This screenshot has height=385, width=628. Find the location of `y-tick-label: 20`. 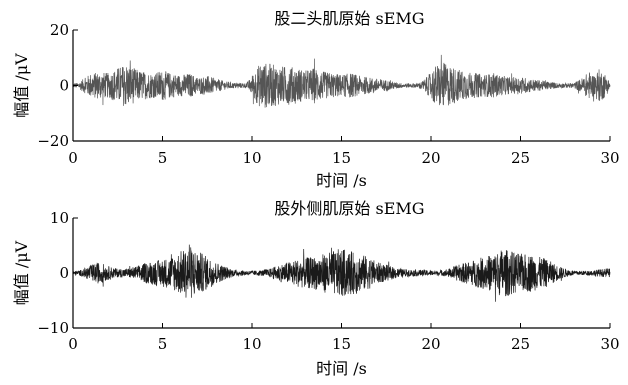

y-tick-label: 20 is located at coordinates (59, 30).